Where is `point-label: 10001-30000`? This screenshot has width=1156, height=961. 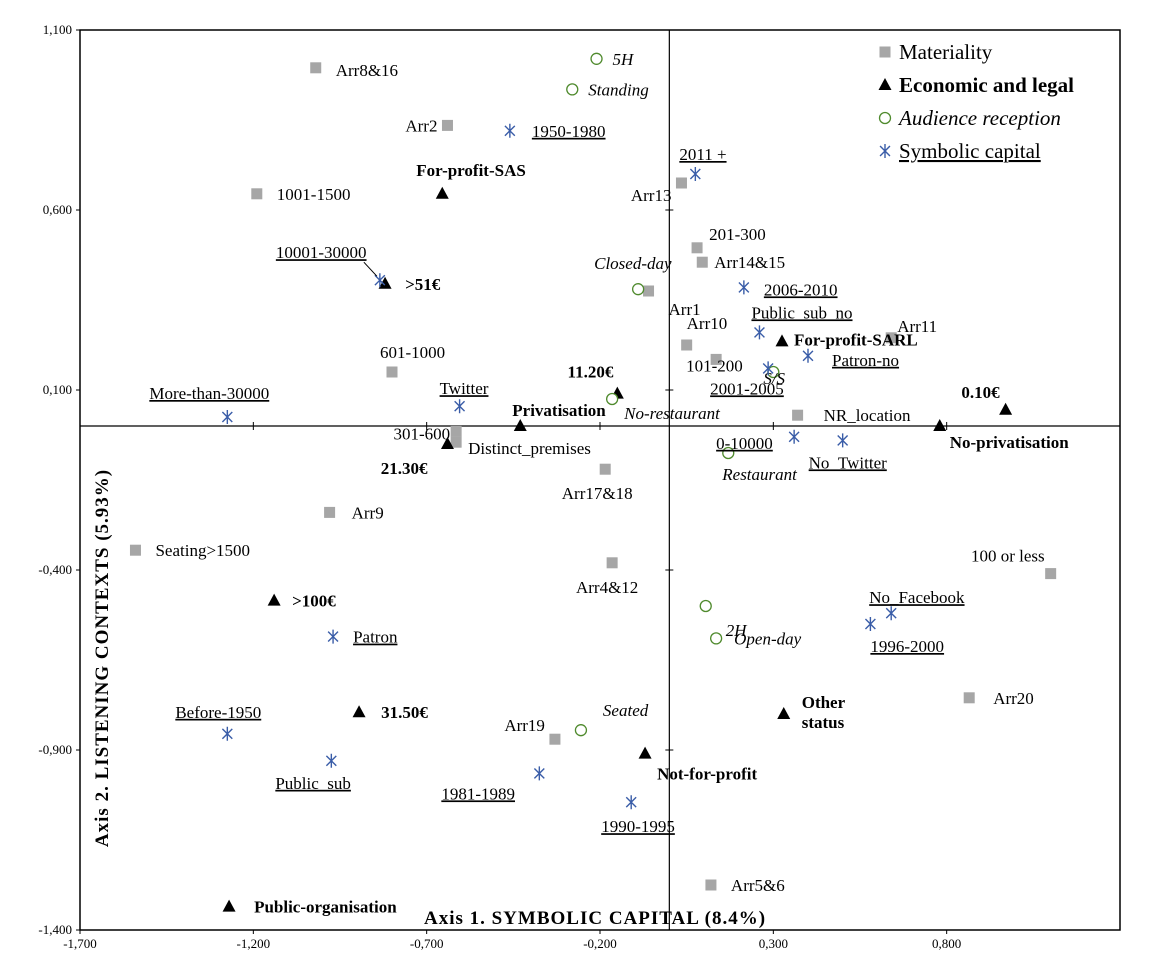
point-label: 10001-30000 is located at coordinates (321, 252).